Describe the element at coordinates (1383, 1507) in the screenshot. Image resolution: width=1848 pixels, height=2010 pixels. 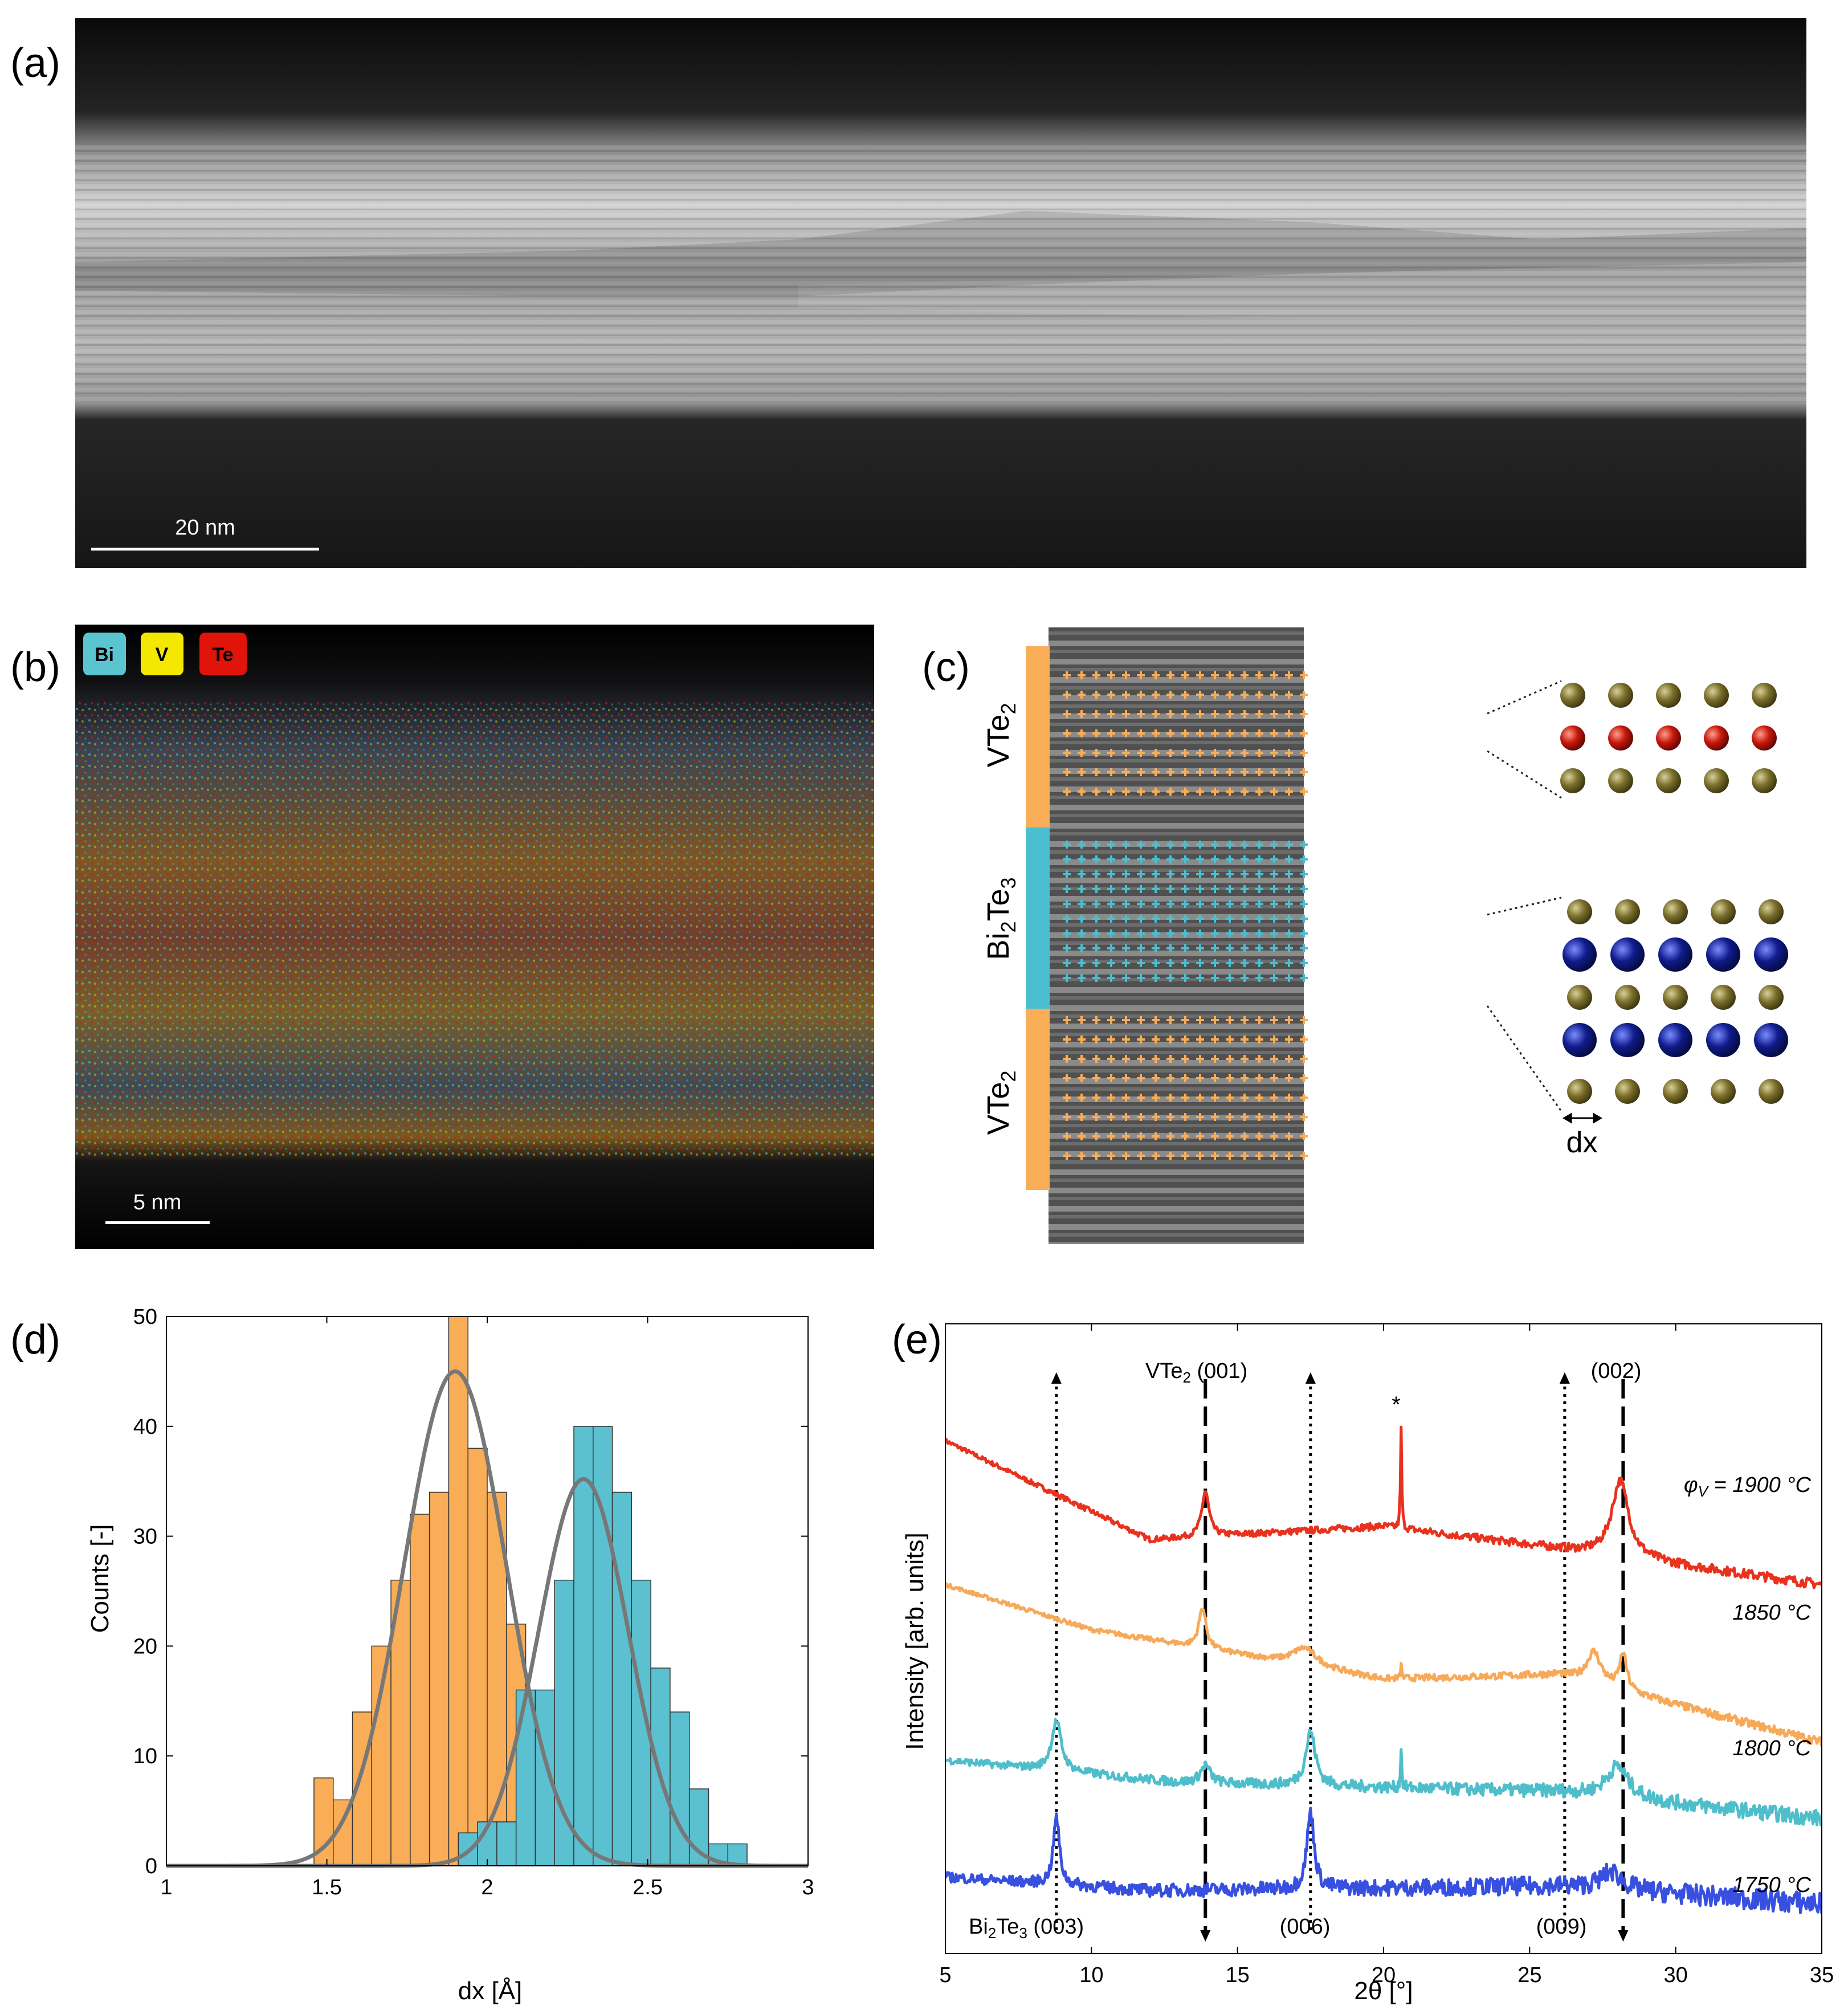
I see `xrd-line` at that location.